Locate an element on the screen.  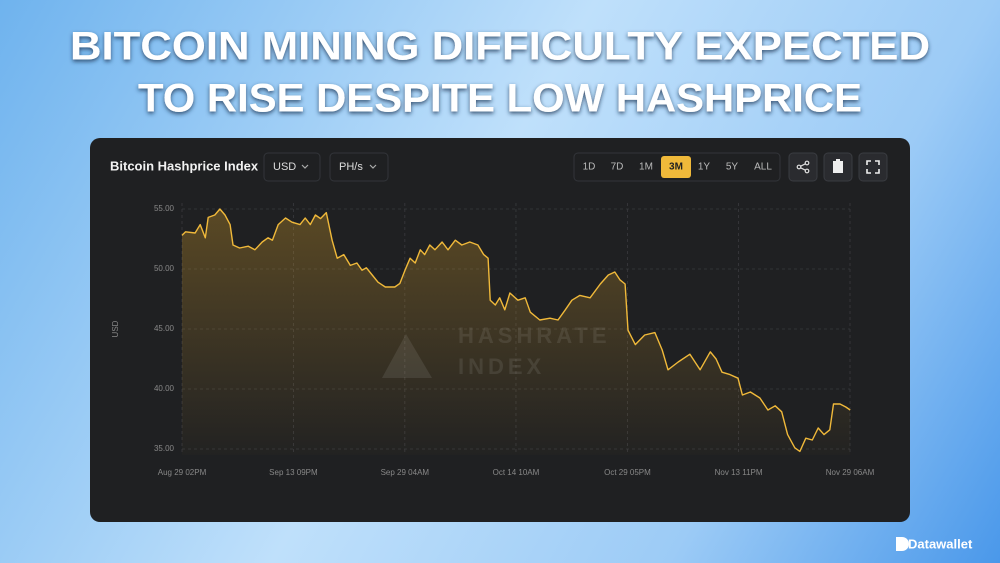
clipboard-icon is located at coordinates (838, 166).